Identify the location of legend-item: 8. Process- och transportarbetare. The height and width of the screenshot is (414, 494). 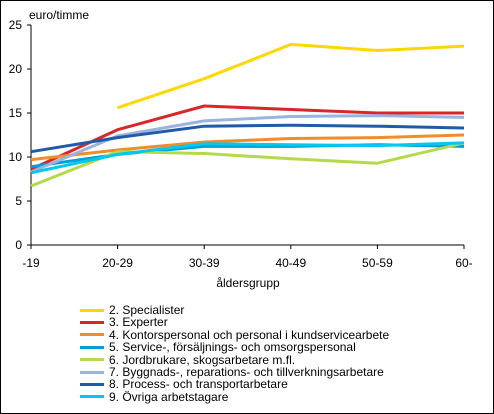
(234, 384).